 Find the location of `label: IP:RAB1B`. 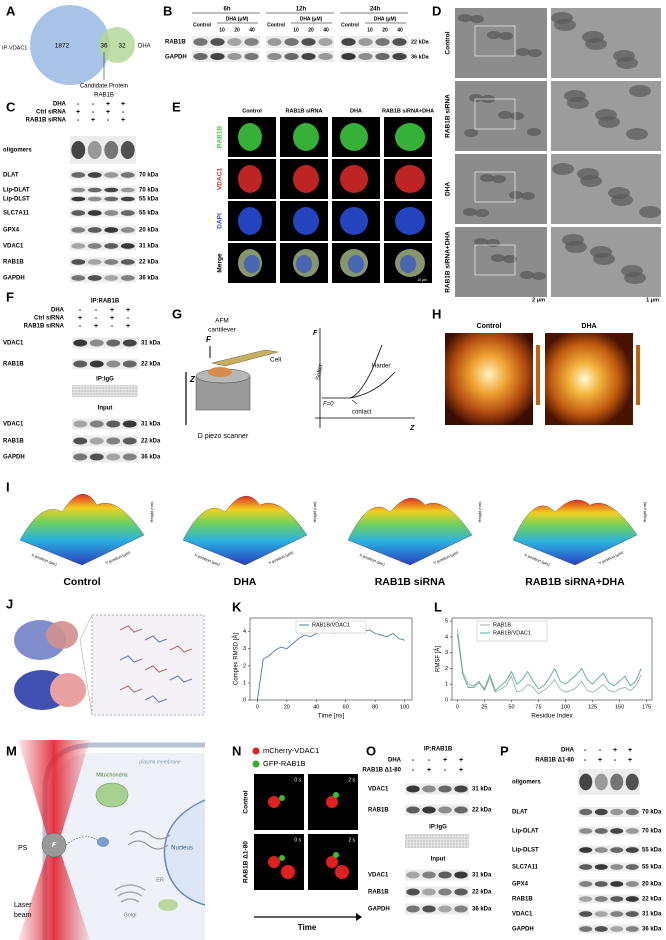

label: IP:RAB1B is located at coordinates (105, 302).